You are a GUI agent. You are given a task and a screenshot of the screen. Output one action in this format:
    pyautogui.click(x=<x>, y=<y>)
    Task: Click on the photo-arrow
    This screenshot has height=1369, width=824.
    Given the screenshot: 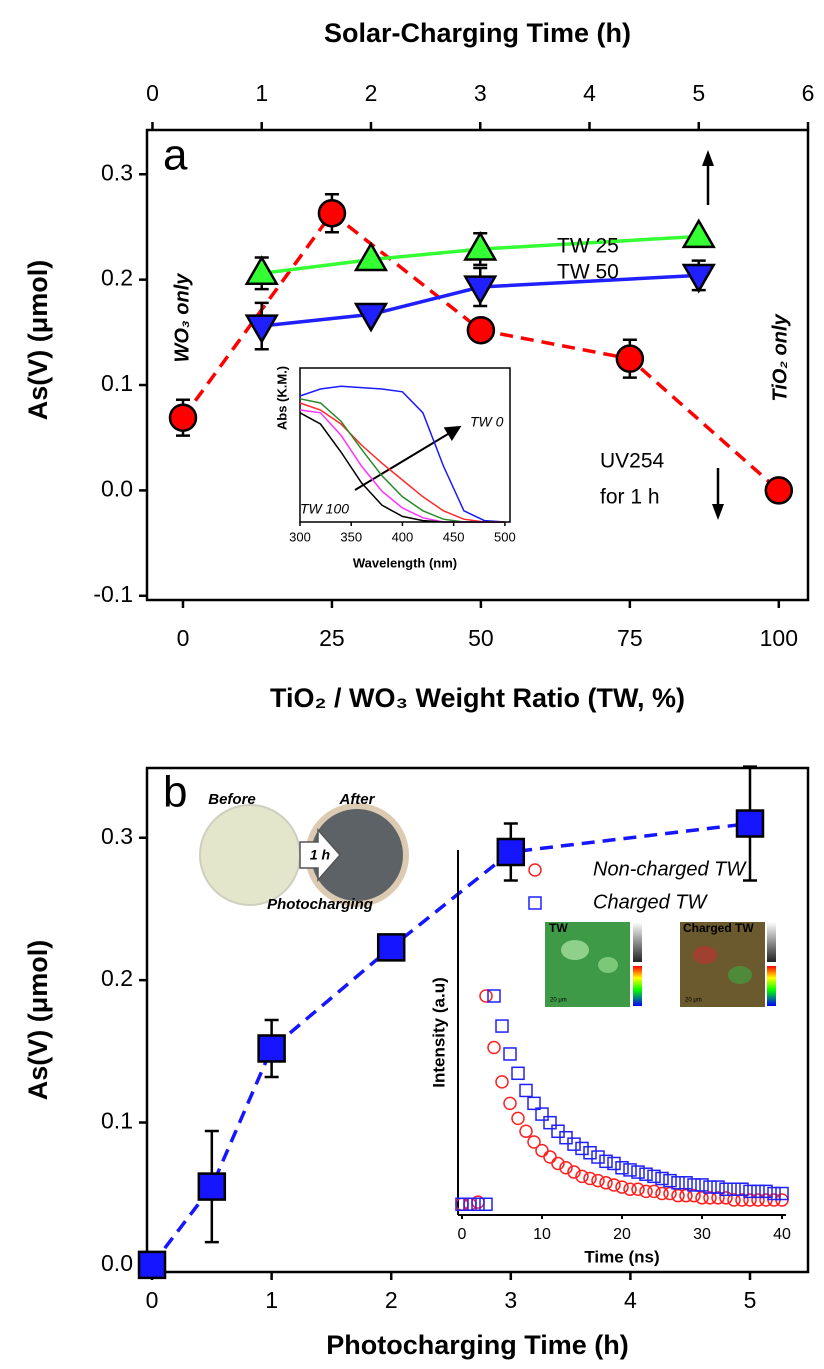 What is the action you would take?
    pyautogui.click(x=320, y=855)
    